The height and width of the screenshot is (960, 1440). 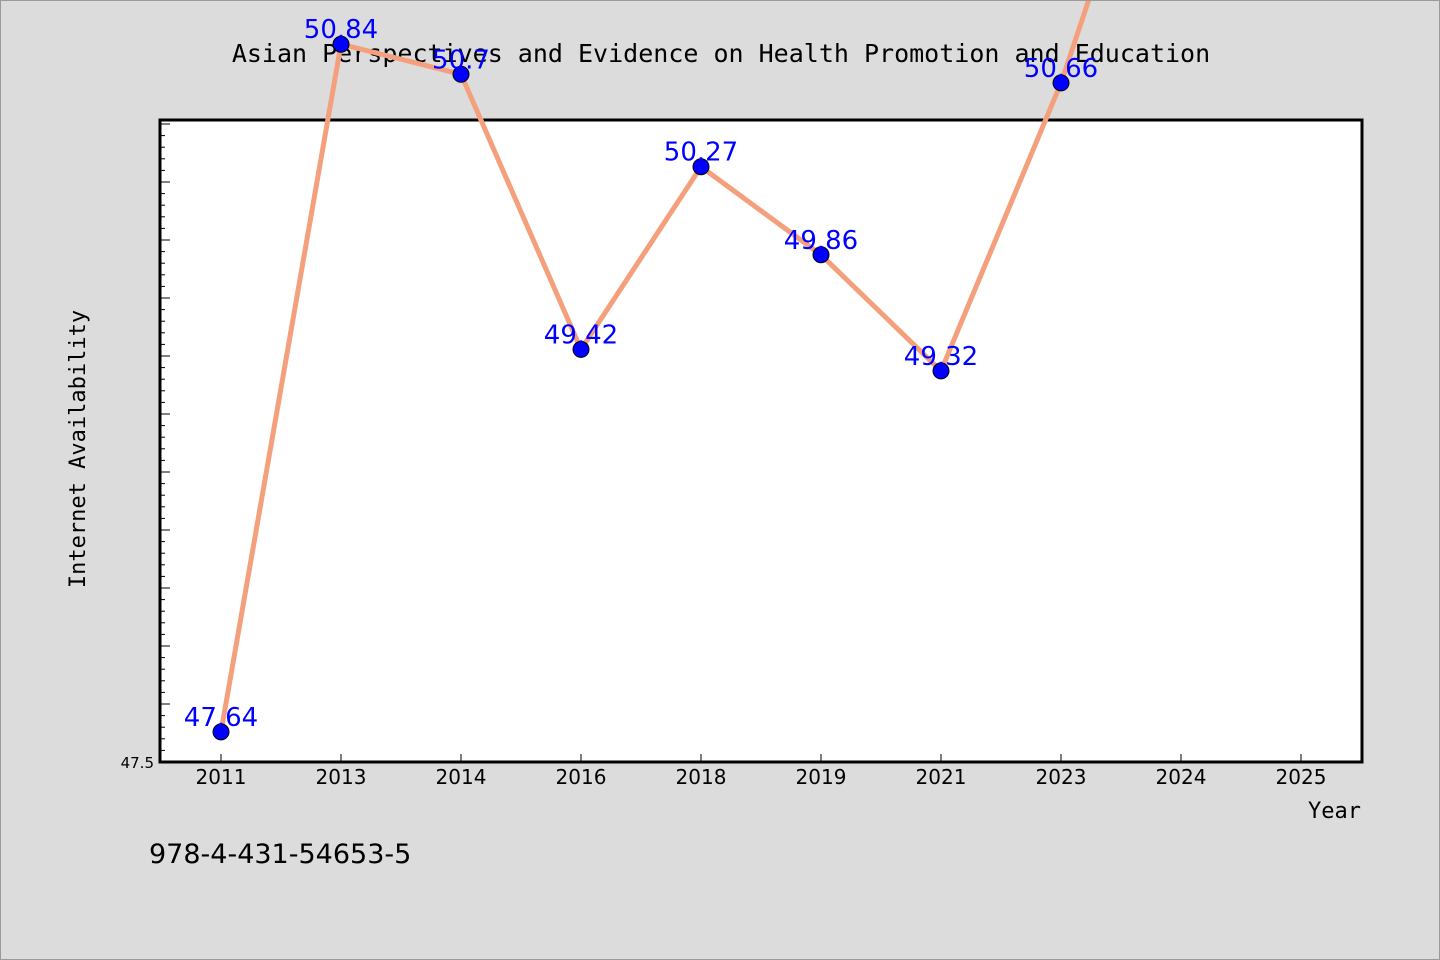 What do you see at coordinates (341, 30) in the screenshot?
I see `data-label: 50.84` at bounding box center [341, 30].